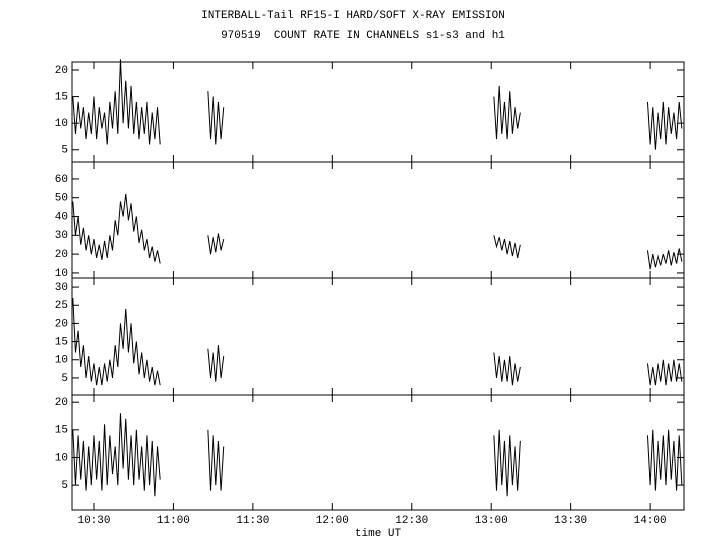 This screenshot has width=720, height=550. I want to click on x-axis-label: time UT, so click(378, 534).